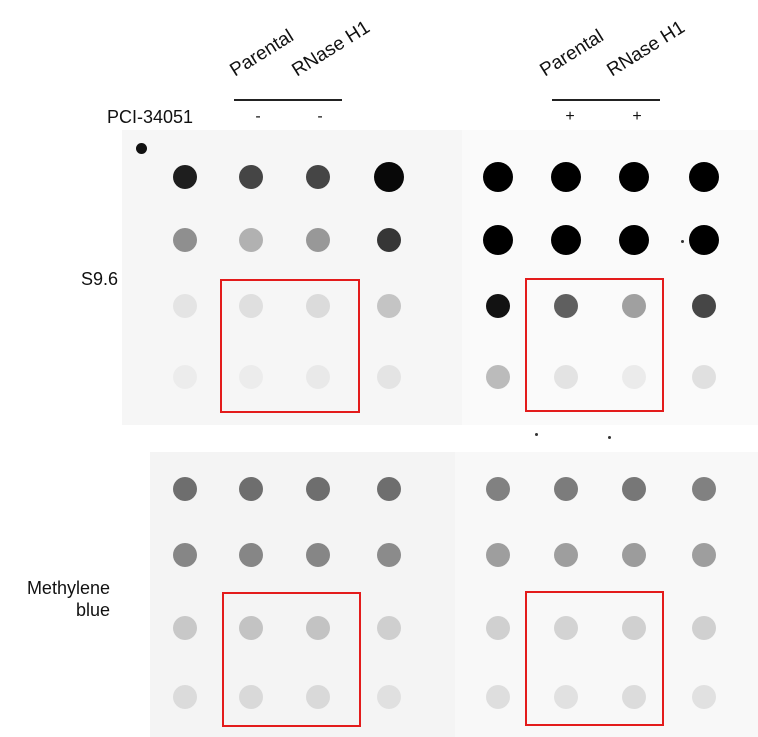 The width and height of the screenshot is (758, 737). Describe the element at coordinates (566, 697) in the screenshot. I see `mb-right-dot-r4-c2` at that location.